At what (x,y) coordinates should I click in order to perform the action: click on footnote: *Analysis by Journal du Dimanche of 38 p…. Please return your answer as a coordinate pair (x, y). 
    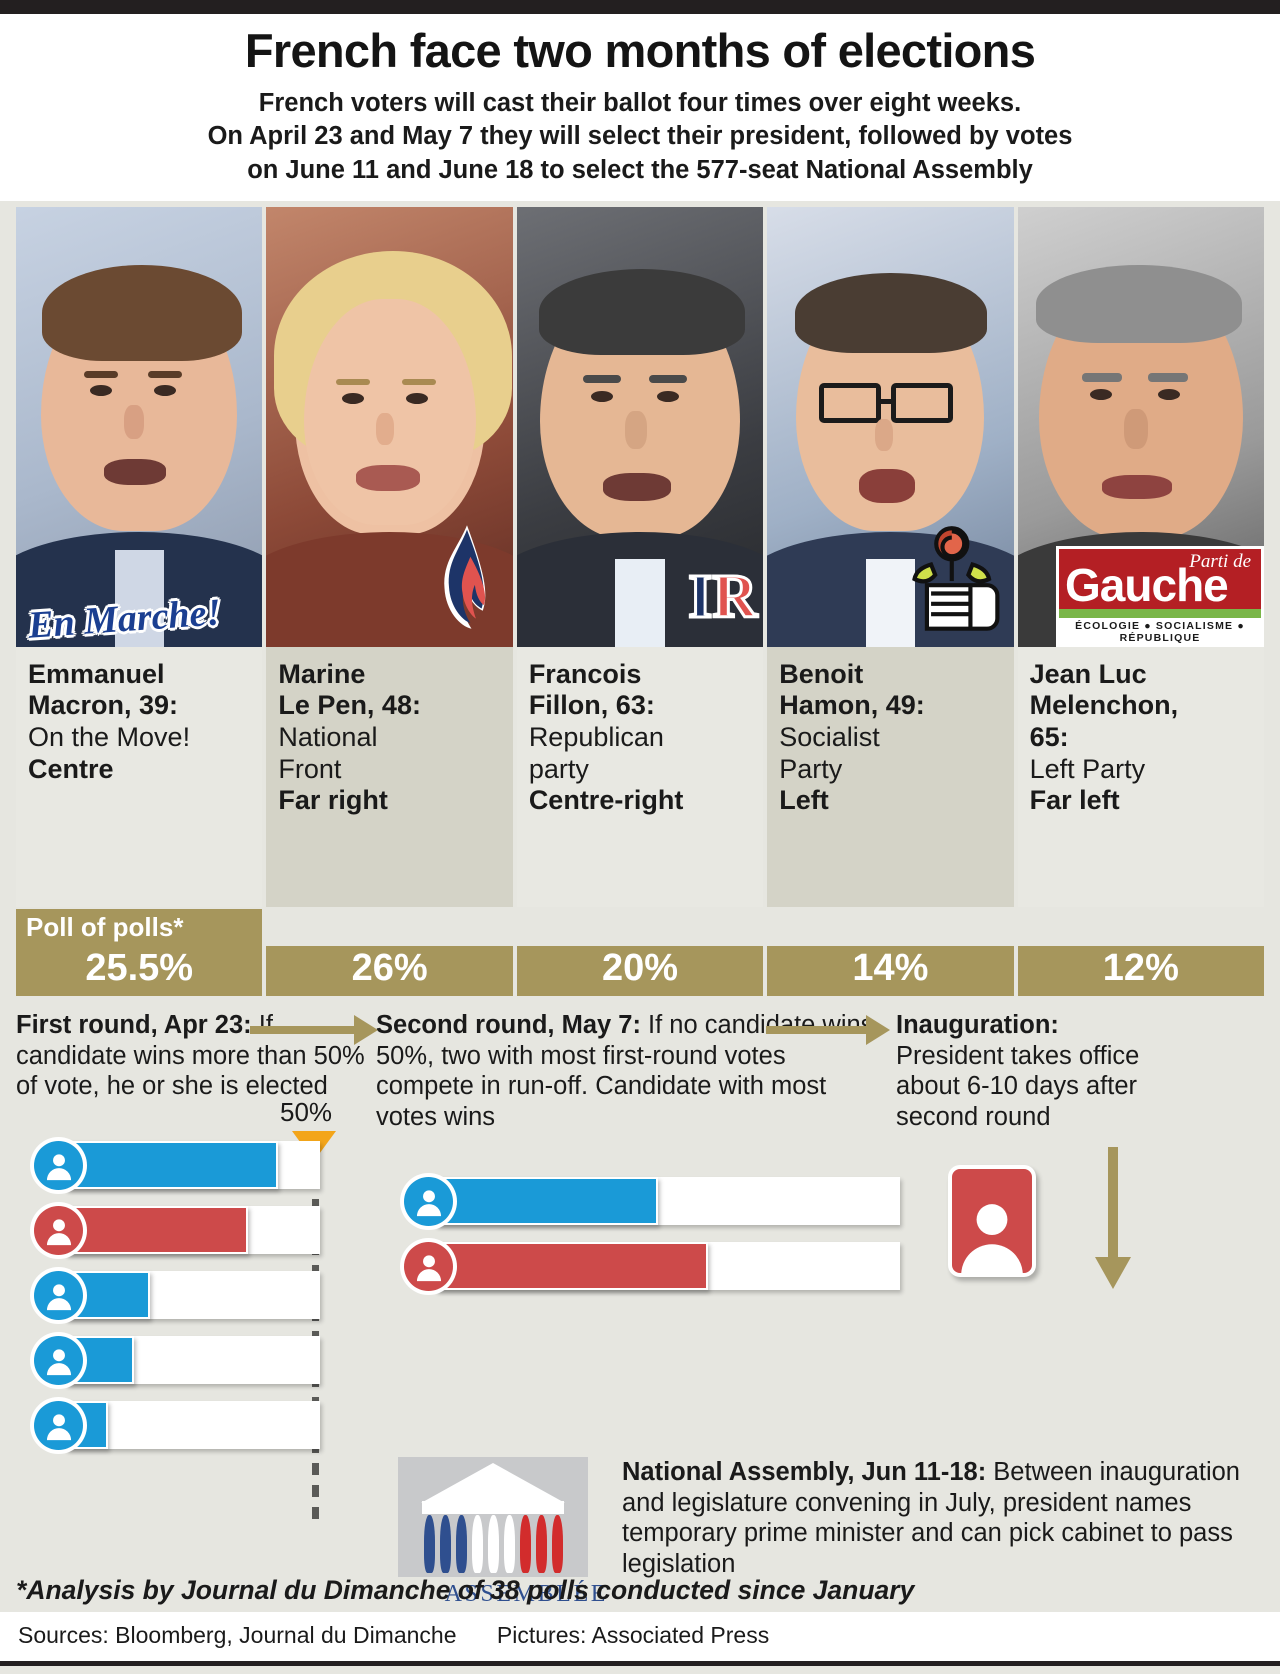
    Looking at the image, I should click on (465, 1590).